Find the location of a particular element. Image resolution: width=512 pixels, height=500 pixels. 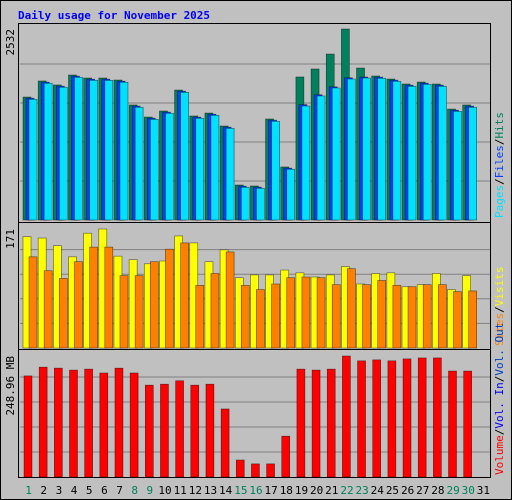

legend: Volume/Vol. In/Vol. Out is located at coordinates (499, 399).